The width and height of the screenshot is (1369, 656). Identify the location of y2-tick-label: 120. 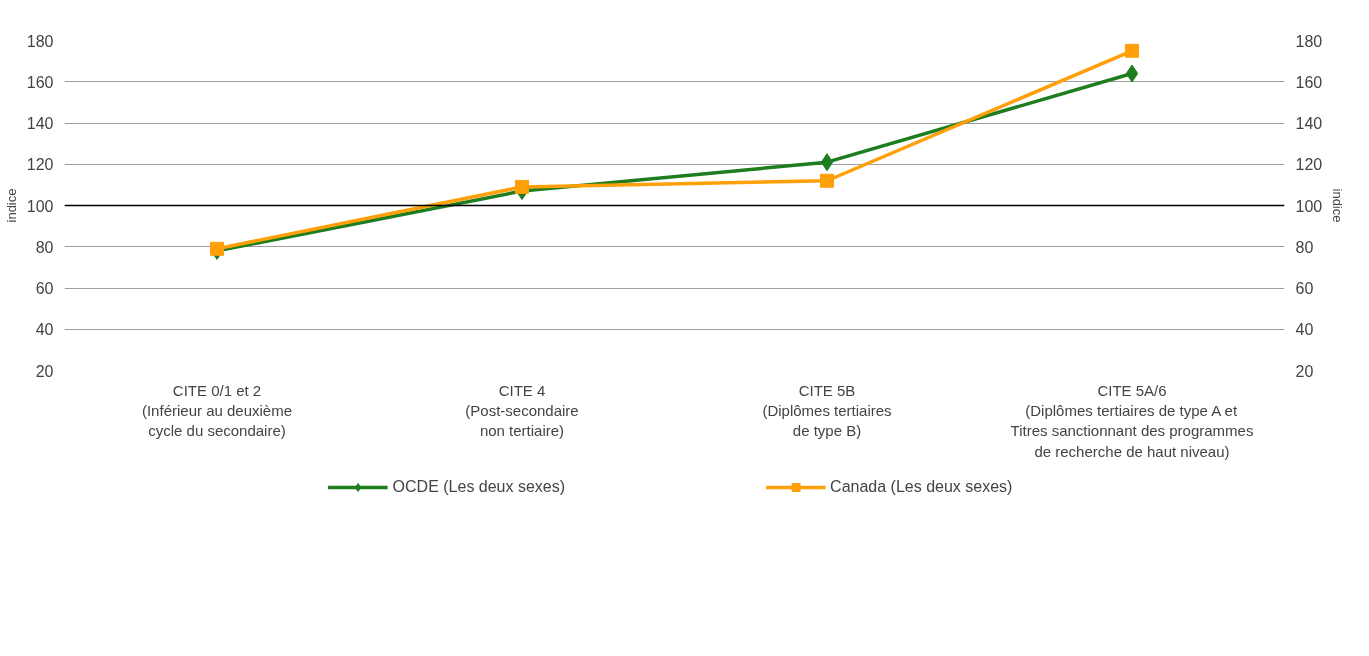
(1309, 165).